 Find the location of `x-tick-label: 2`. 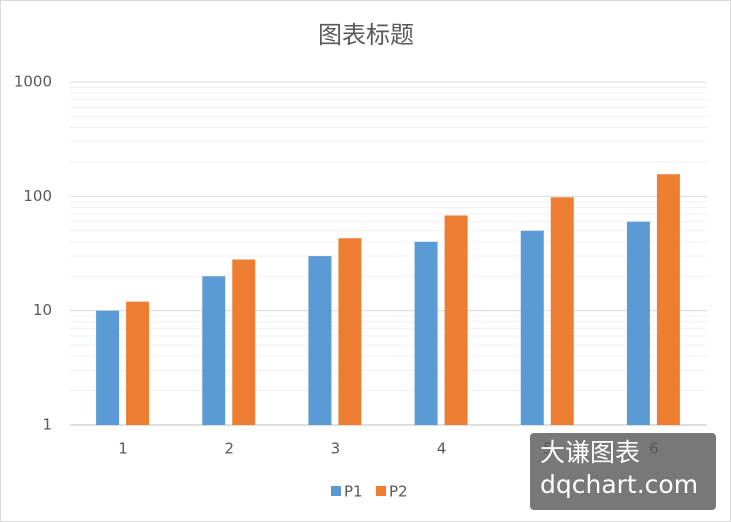

x-tick-label: 2 is located at coordinates (229, 449).